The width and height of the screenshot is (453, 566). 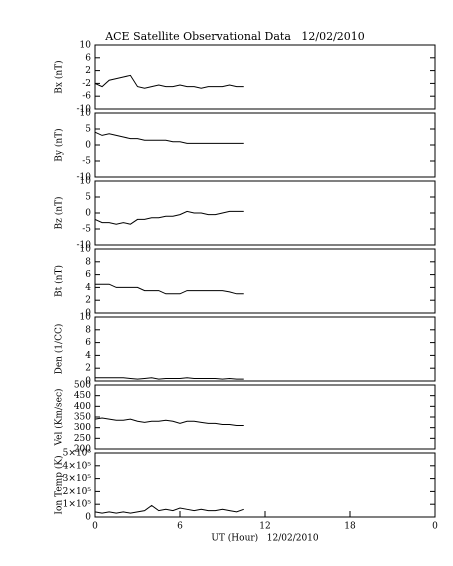 What do you see at coordinates (82, 450) in the screenshot?
I see `y-tick-label: 200` at bounding box center [82, 450].